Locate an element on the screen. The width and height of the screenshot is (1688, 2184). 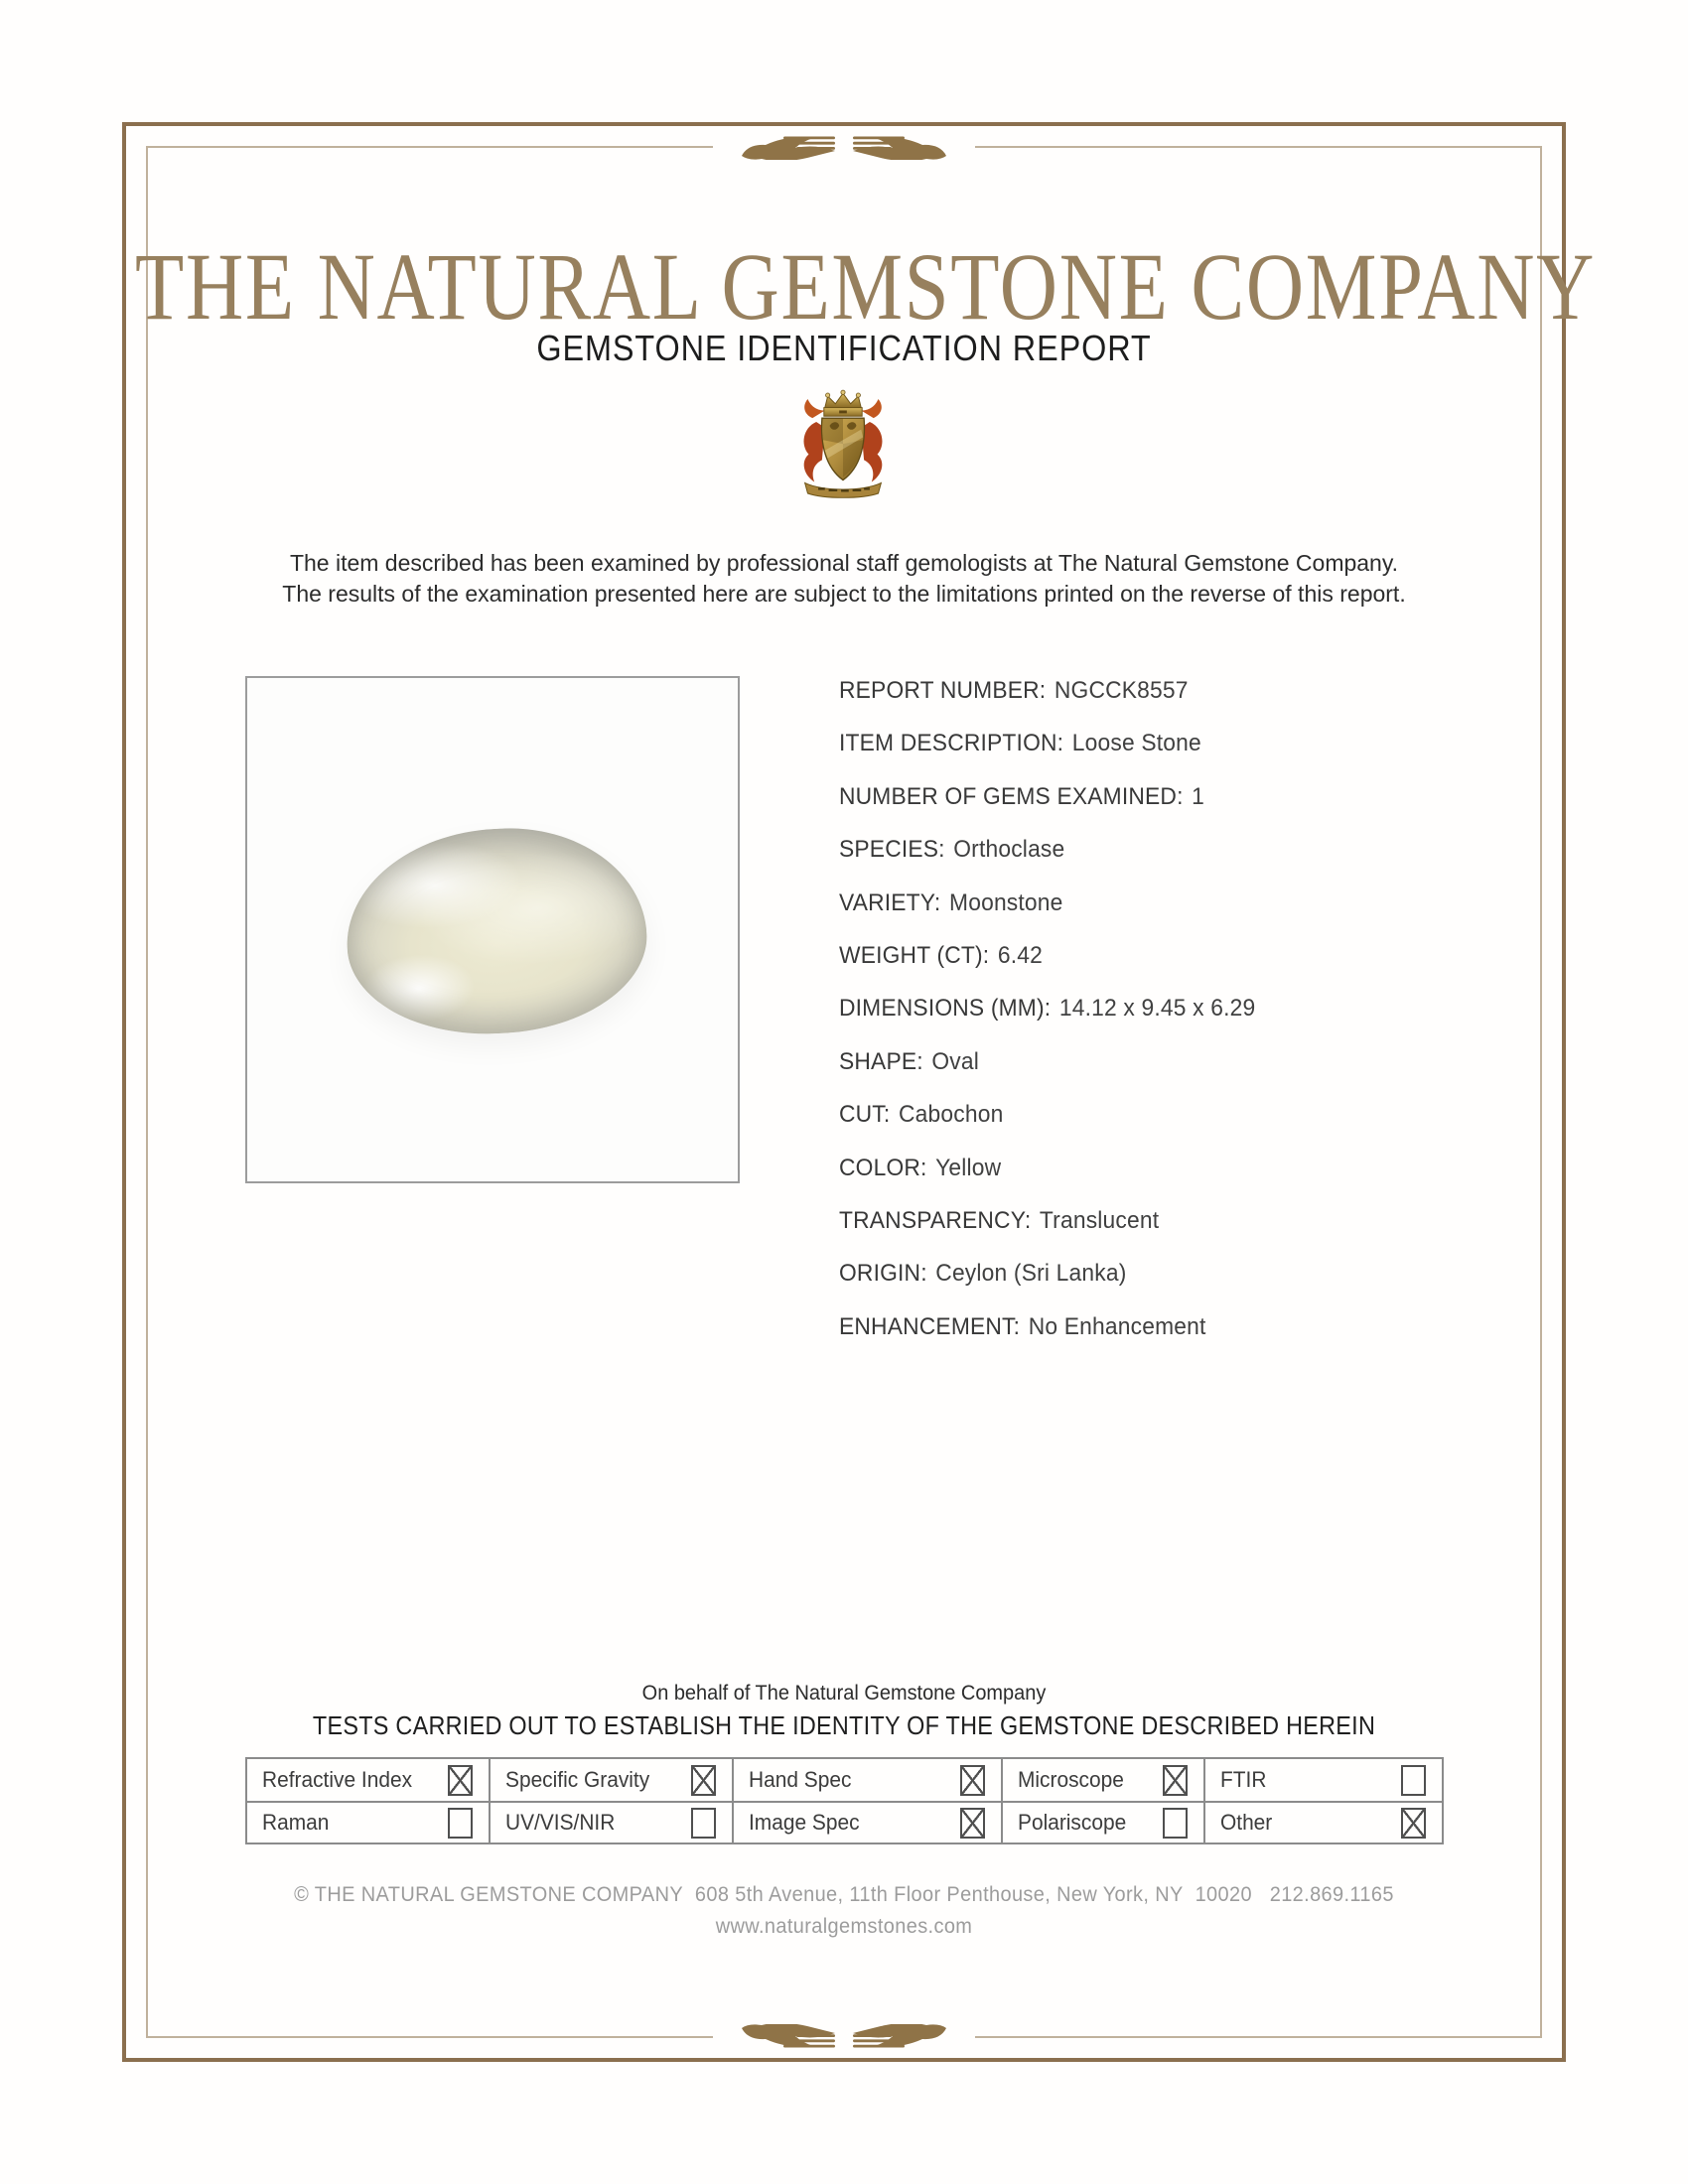
detail-row-number-of-gems: NUMBER OF GEMS EXAMINED: 1 is located at coordinates (1131, 809).